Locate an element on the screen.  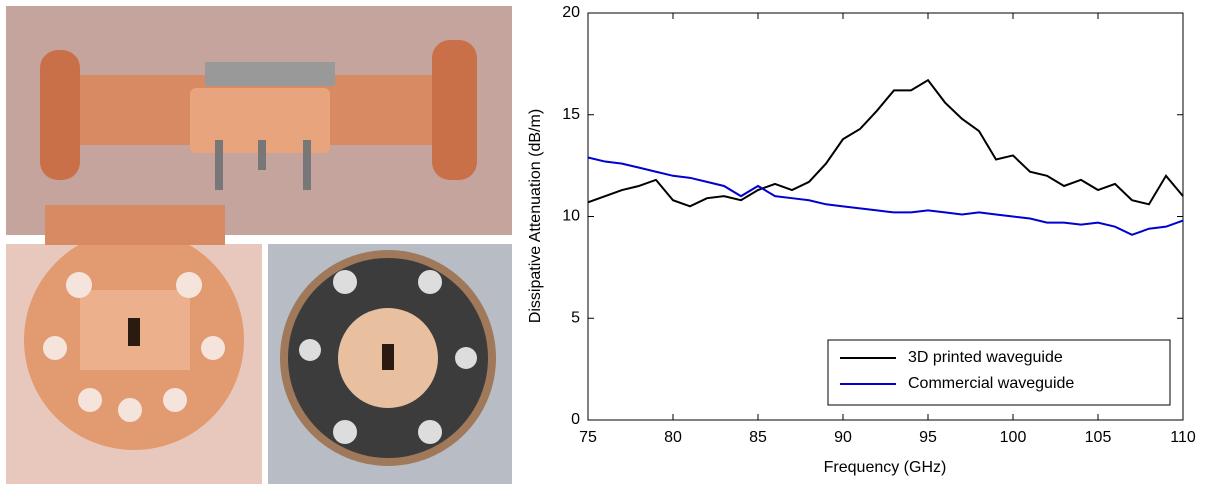
x-tick-label: 105 is located at coordinates (1098, 437).